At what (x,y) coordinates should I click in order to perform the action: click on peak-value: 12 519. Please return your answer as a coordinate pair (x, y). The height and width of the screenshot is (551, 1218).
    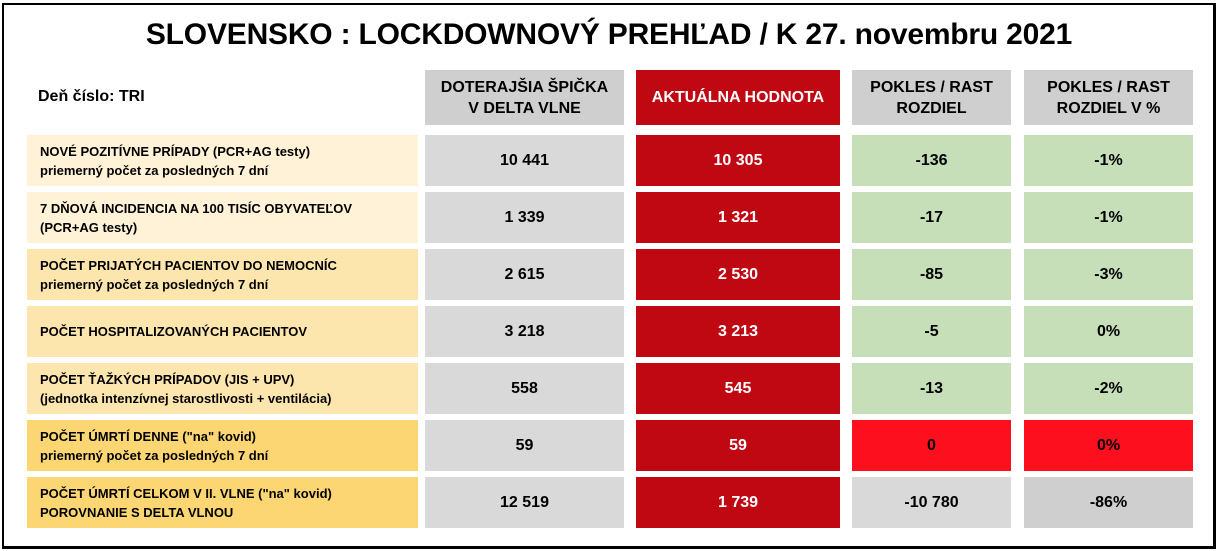
    Looking at the image, I should click on (524, 502).